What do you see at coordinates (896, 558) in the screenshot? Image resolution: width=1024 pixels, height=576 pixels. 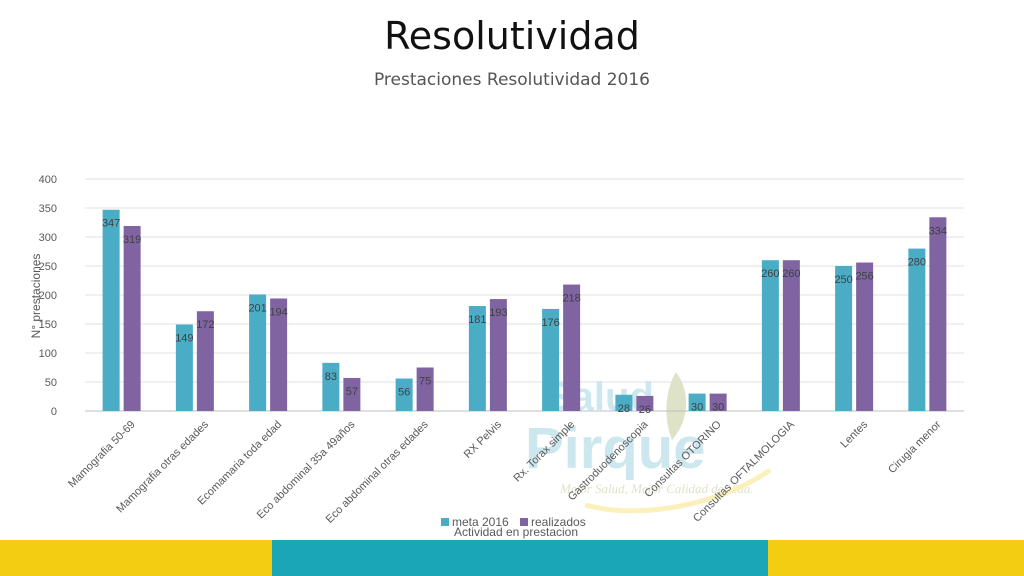 I see `footer-band-right` at bounding box center [896, 558].